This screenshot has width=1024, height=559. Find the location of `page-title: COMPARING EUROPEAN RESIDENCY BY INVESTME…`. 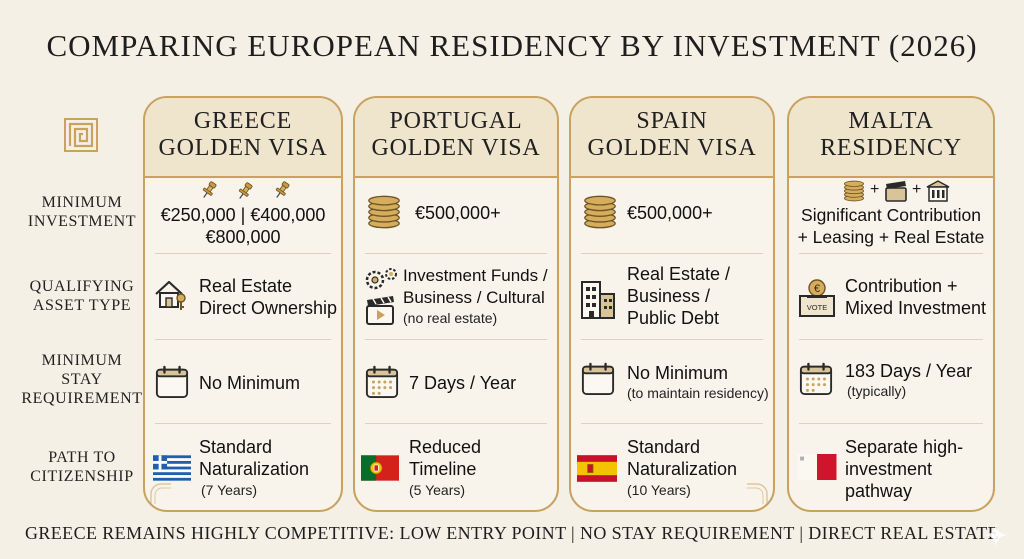

page-title: COMPARING EUROPEAN RESIDENCY BY INVESTME… is located at coordinates (512, 45).